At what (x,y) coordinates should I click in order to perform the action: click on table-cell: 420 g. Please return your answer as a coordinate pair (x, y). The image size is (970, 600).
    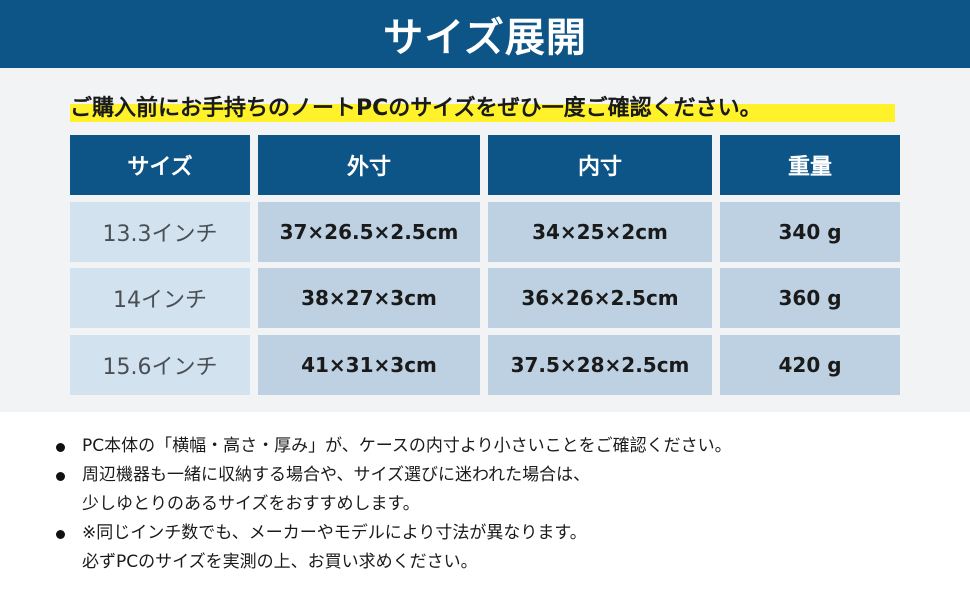
    Looking at the image, I should click on (810, 365).